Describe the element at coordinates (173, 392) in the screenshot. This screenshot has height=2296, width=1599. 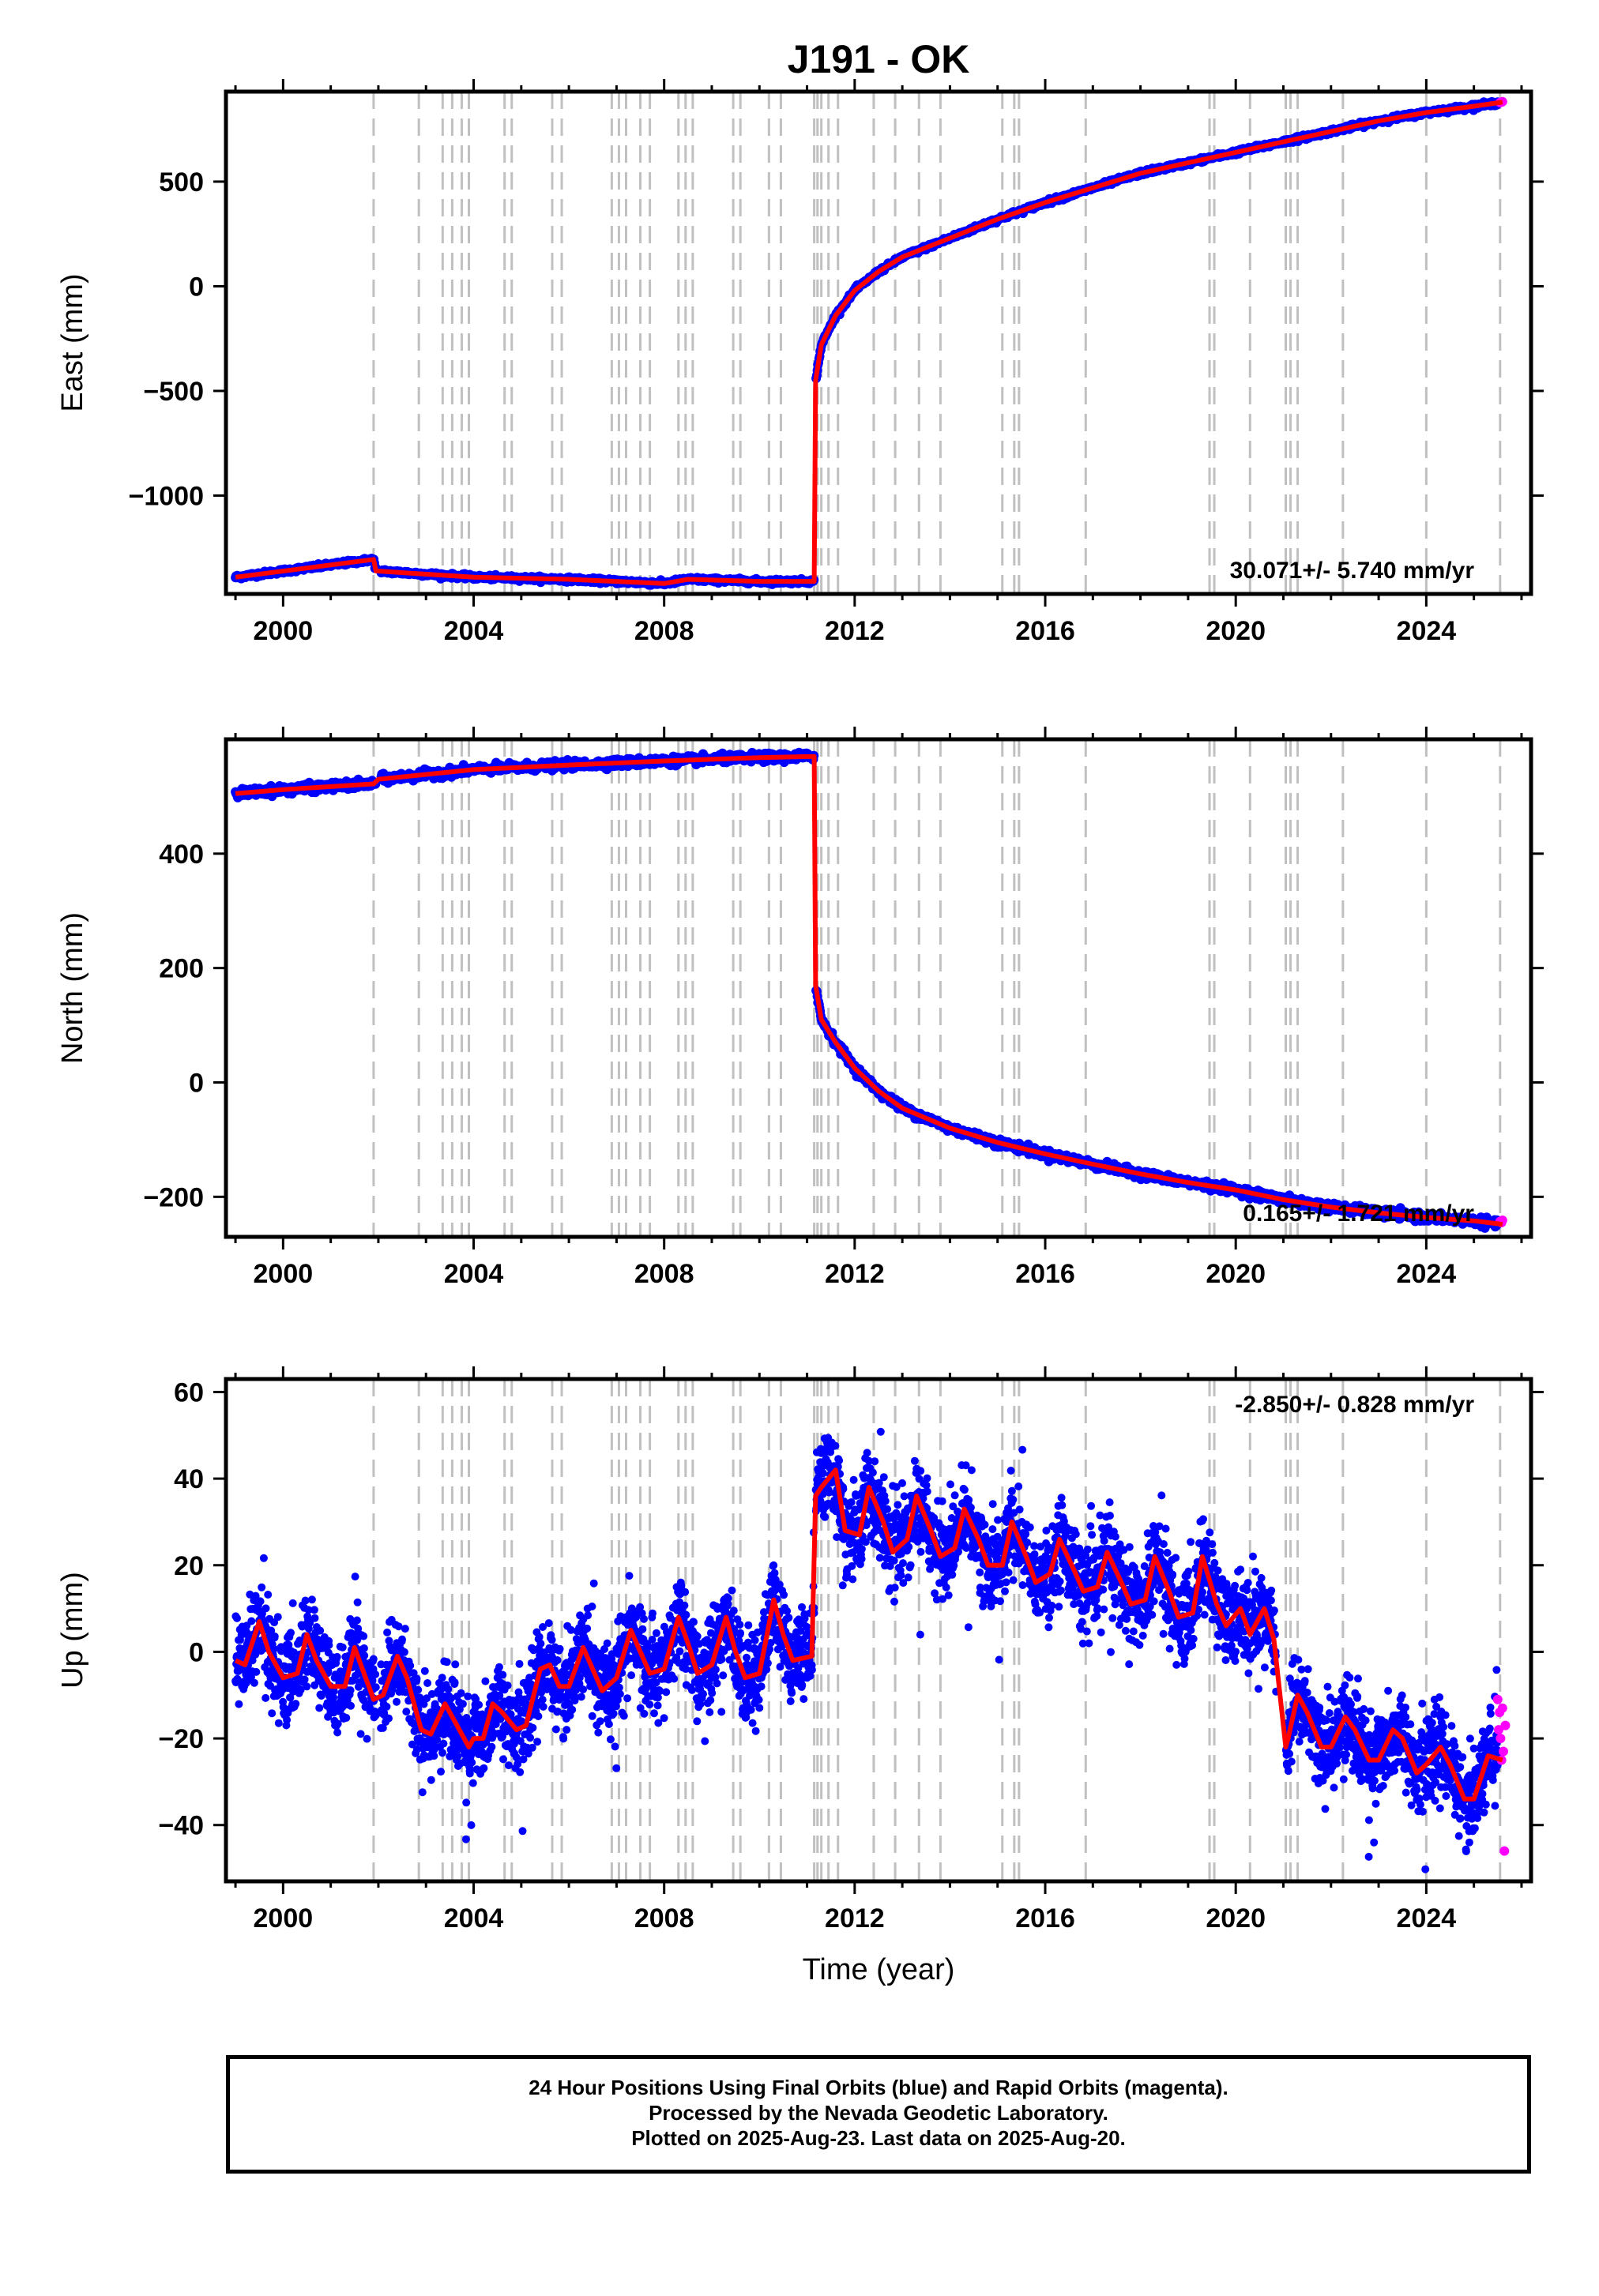
I see `y-tick-label: −500` at that location.